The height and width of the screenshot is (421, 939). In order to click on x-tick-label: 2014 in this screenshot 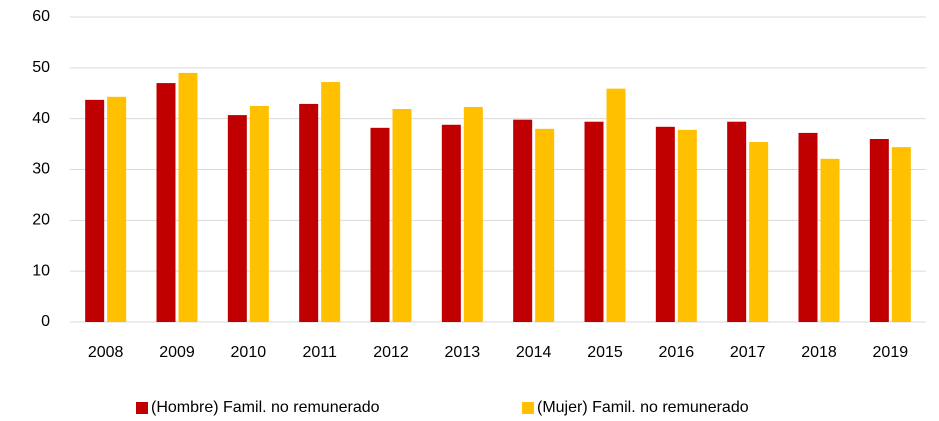, I will do `click(534, 352)`.